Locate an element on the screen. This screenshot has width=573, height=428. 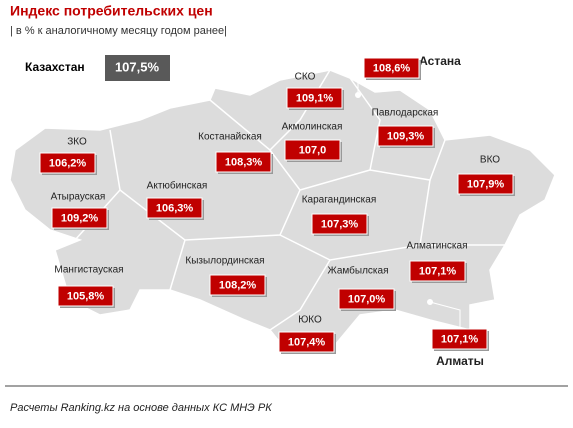
region-value: 107,4% is located at coordinates (307, 342).